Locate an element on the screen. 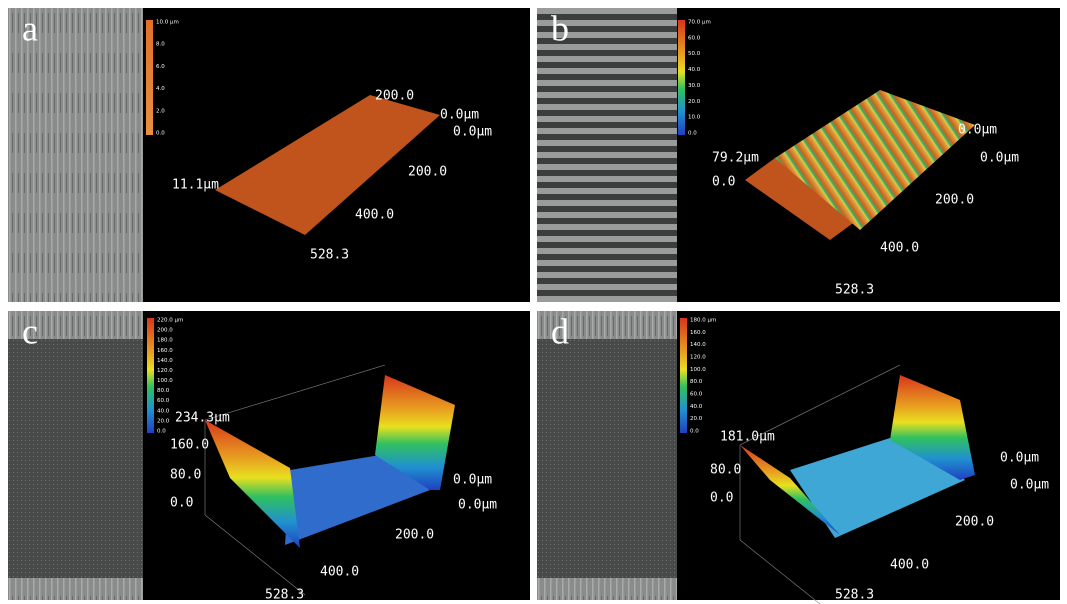 The width and height of the screenshot is (1067, 604). colorbar-label: 220.0 µm is located at coordinates (170, 321).